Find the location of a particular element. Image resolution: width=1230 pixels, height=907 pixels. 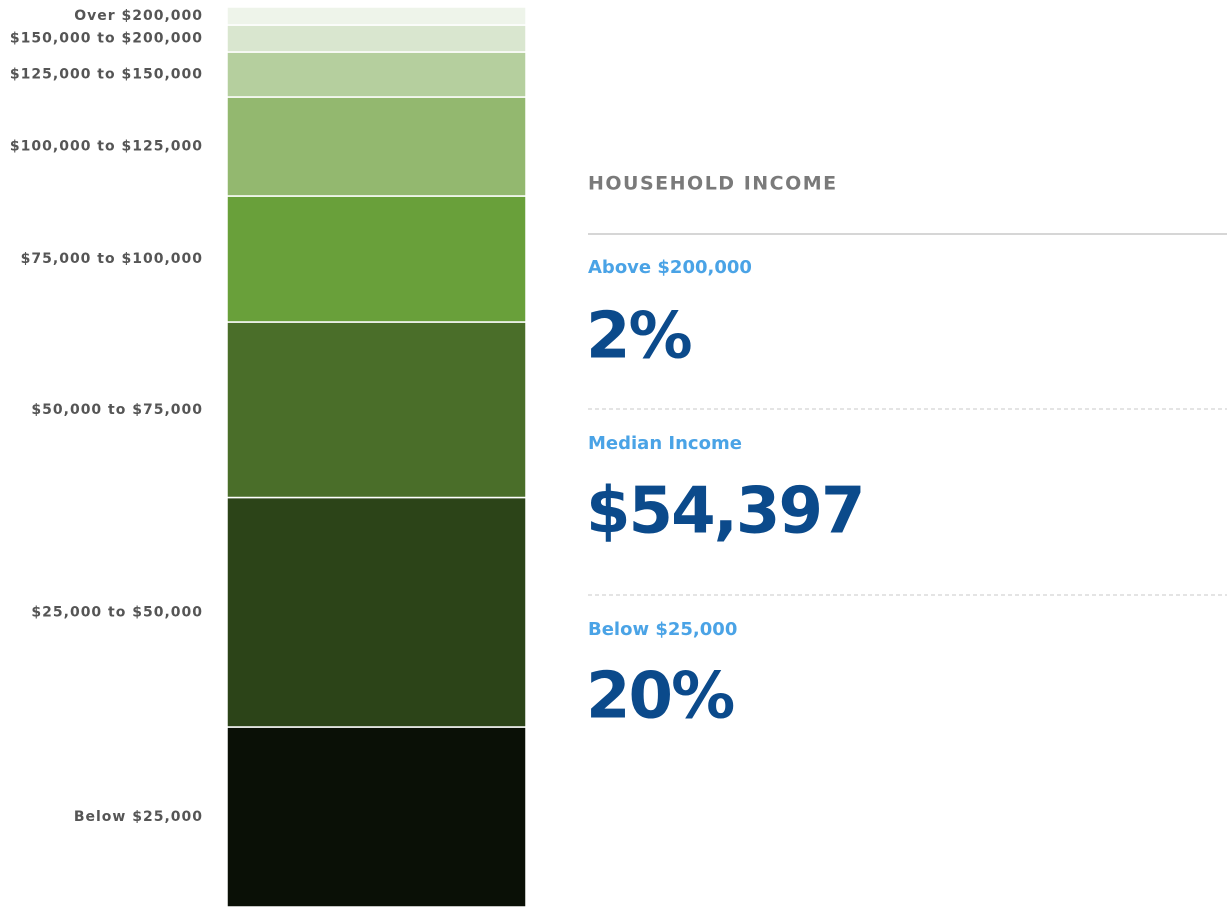

stat-value: 20% is located at coordinates (660, 697).